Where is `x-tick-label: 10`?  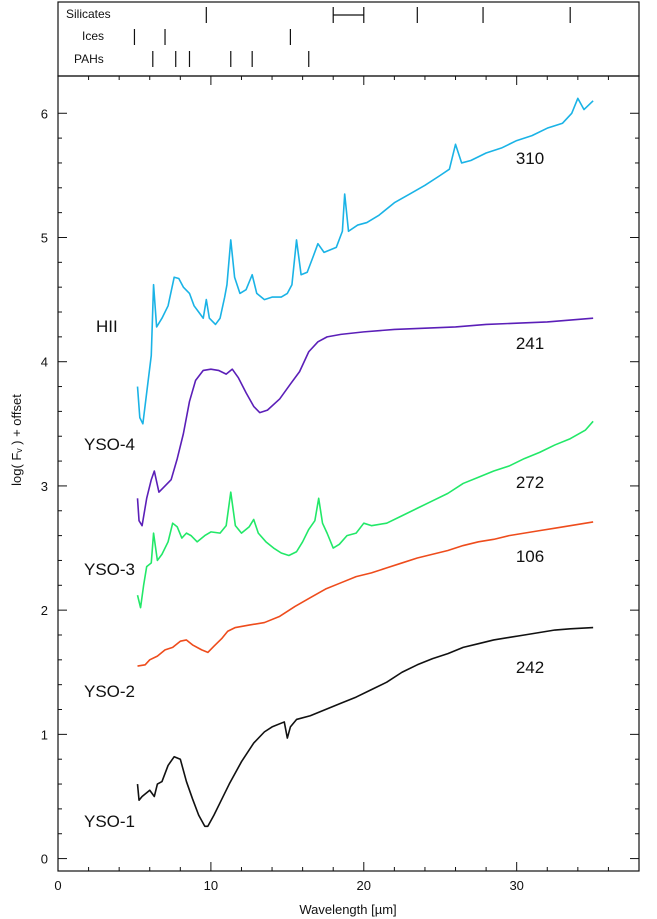 x-tick-label: 10 is located at coordinates (211, 885).